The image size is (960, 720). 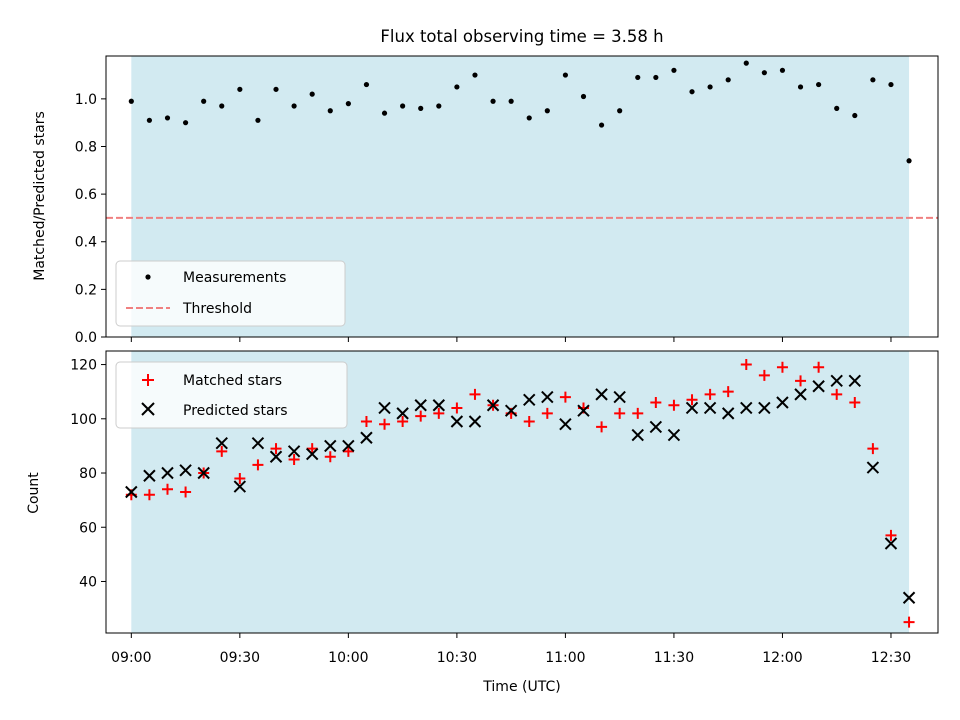 I want to click on count-legend: Matched stars Predicted stars, so click(x=231, y=395).